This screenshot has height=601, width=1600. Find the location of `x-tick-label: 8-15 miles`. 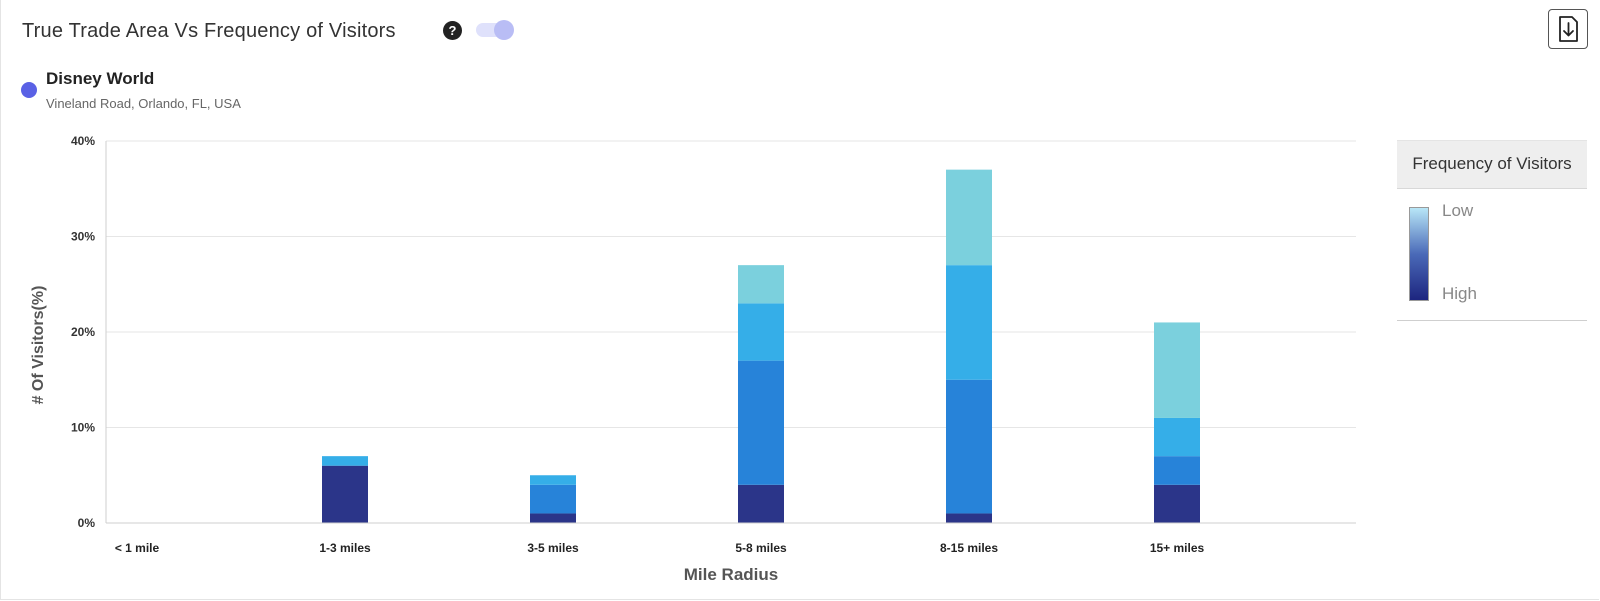

x-tick-label: 8-15 miles is located at coordinates (969, 548).